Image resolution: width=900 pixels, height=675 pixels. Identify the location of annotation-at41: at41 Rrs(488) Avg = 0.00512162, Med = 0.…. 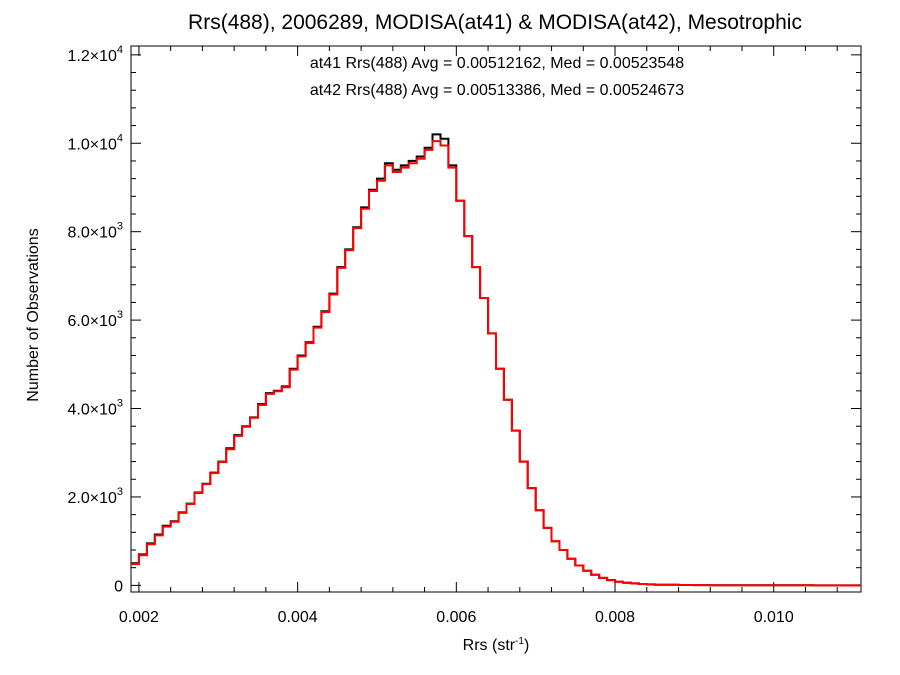
(497, 63).